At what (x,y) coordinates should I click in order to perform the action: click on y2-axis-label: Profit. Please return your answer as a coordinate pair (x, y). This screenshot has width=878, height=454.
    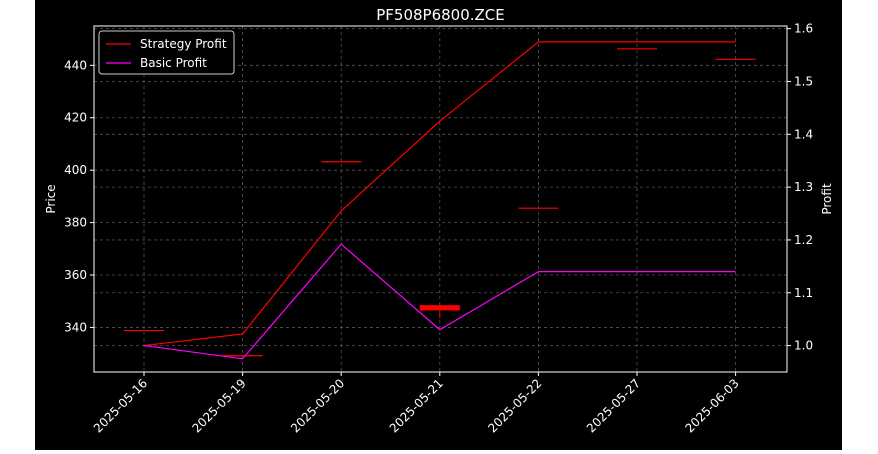
    Looking at the image, I should click on (827, 199).